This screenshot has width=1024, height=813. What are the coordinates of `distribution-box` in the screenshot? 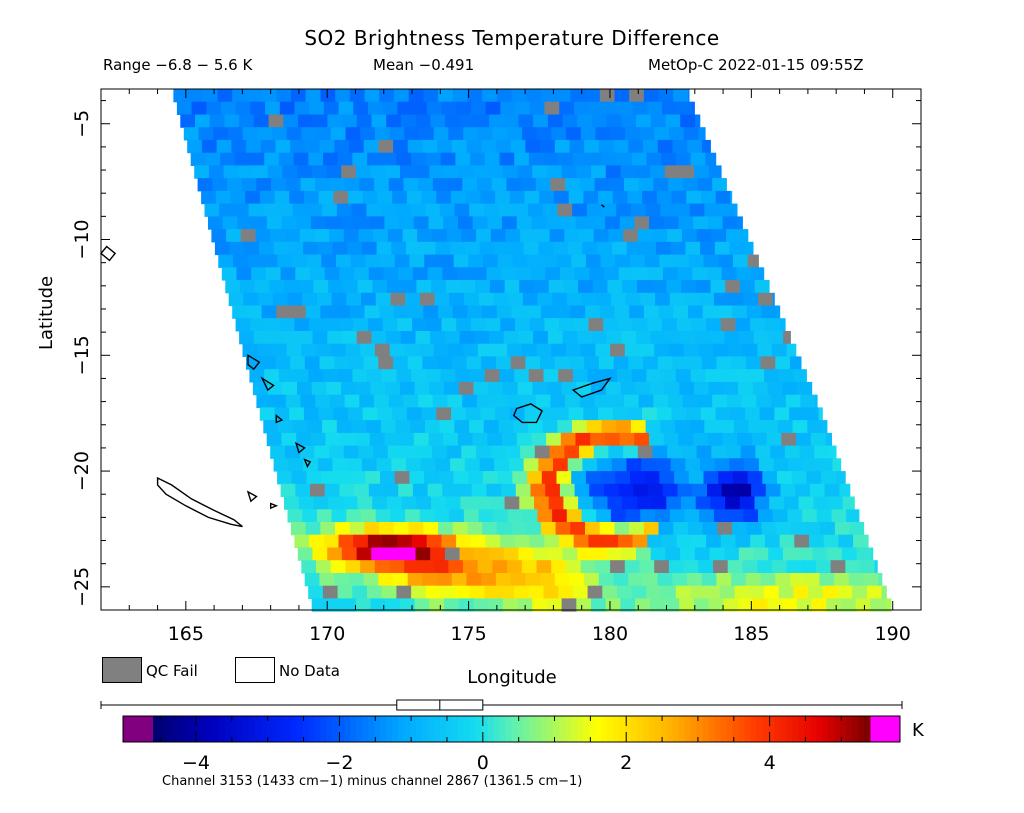 It's located at (440, 705).